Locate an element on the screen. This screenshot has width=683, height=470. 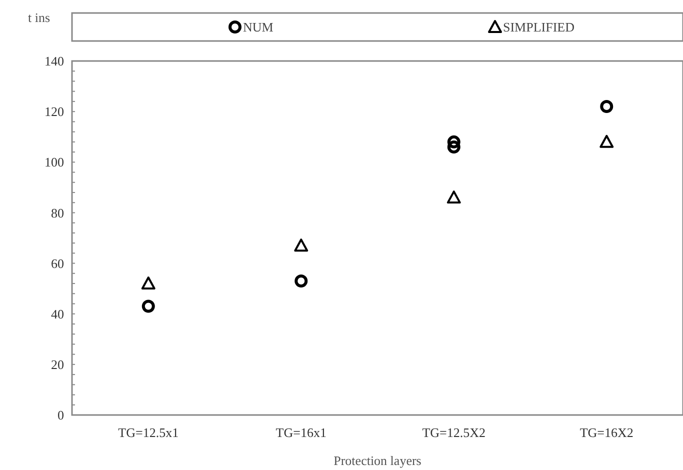
x-tick-label: TG=16x1 is located at coordinates (301, 432).